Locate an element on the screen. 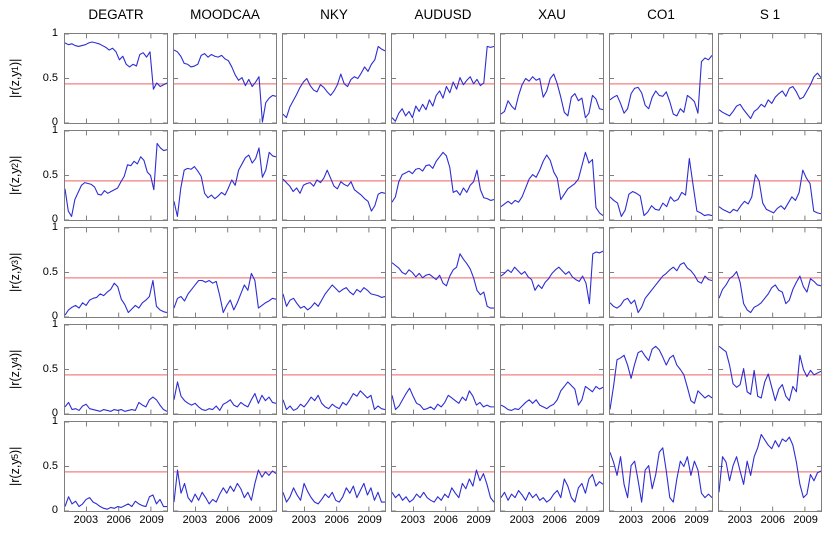  row-label-subscript: 5 is located at coordinates (15, 456).